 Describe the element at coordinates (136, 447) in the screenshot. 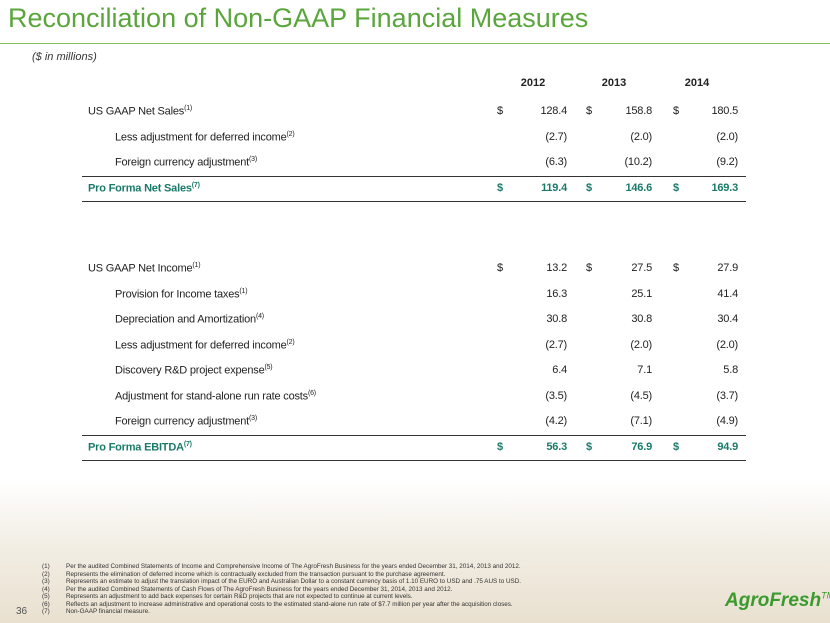

I see `label-text: Pro Forma EBITDA` at that location.